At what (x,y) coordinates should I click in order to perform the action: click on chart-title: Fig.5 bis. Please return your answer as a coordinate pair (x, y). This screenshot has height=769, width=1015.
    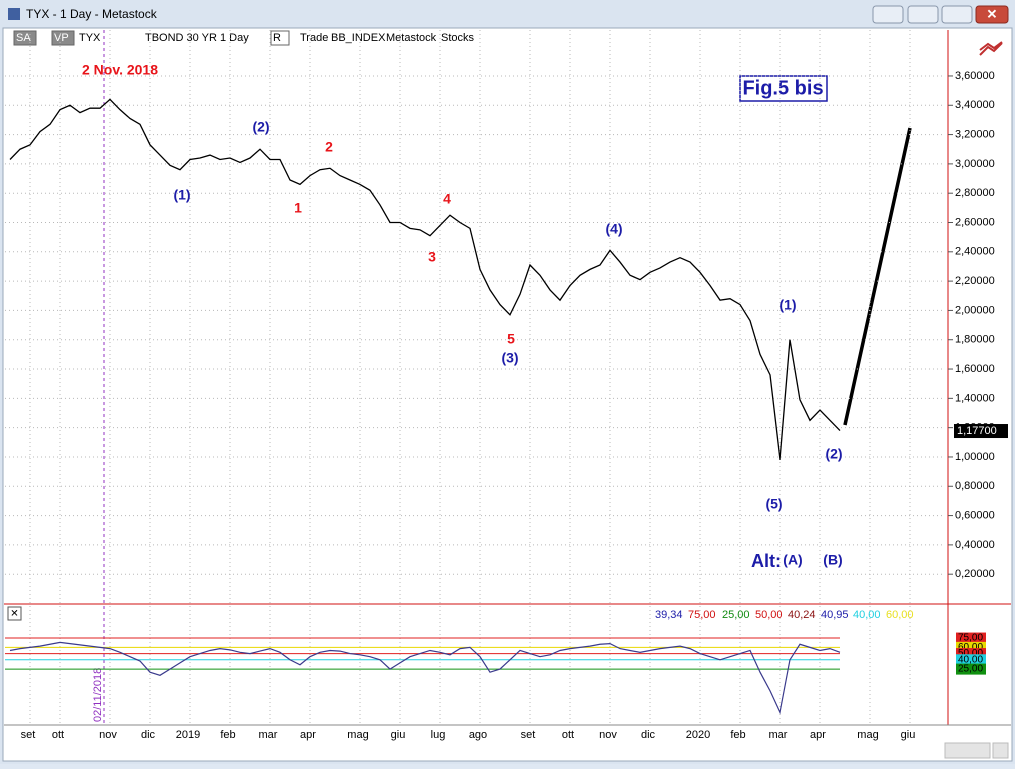
    Looking at the image, I should click on (782, 88).